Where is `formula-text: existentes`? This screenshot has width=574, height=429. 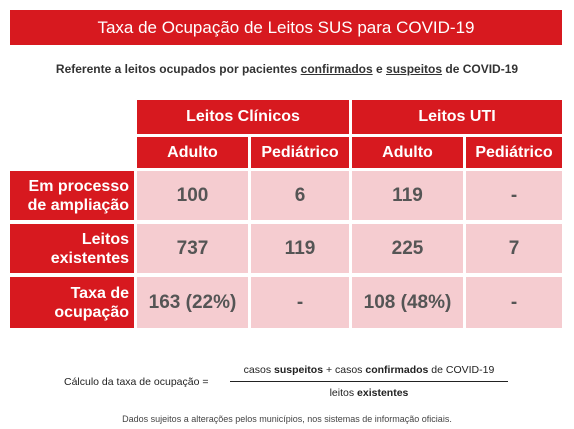 formula-text: existentes is located at coordinates (383, 393).